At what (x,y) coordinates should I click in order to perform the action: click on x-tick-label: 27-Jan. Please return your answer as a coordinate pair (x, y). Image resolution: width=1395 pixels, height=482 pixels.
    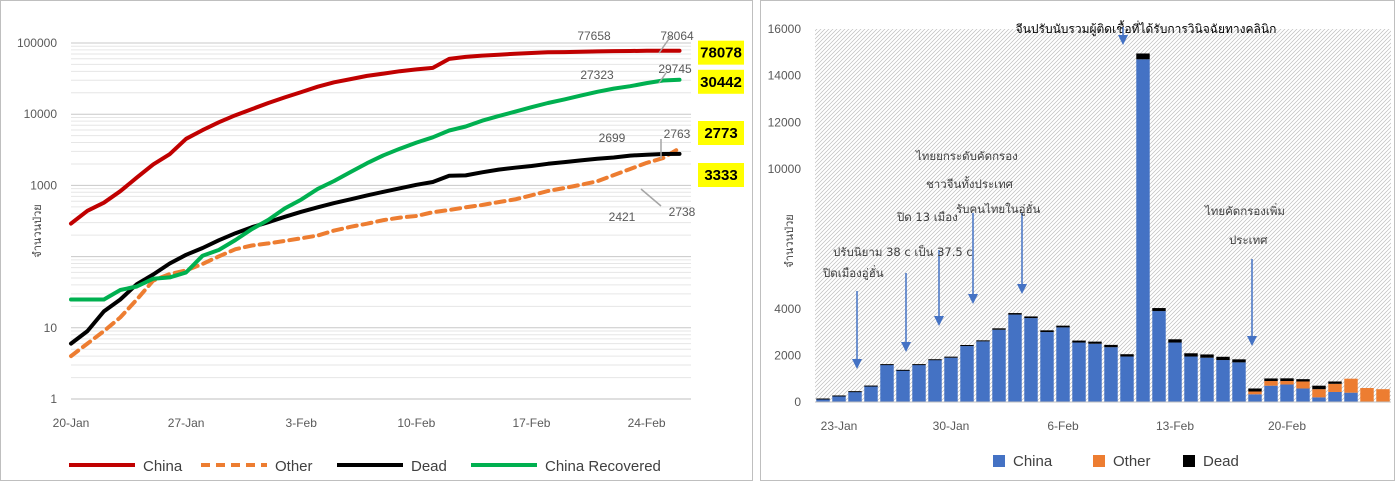
    Looking at the image, I should click on (186, 423).